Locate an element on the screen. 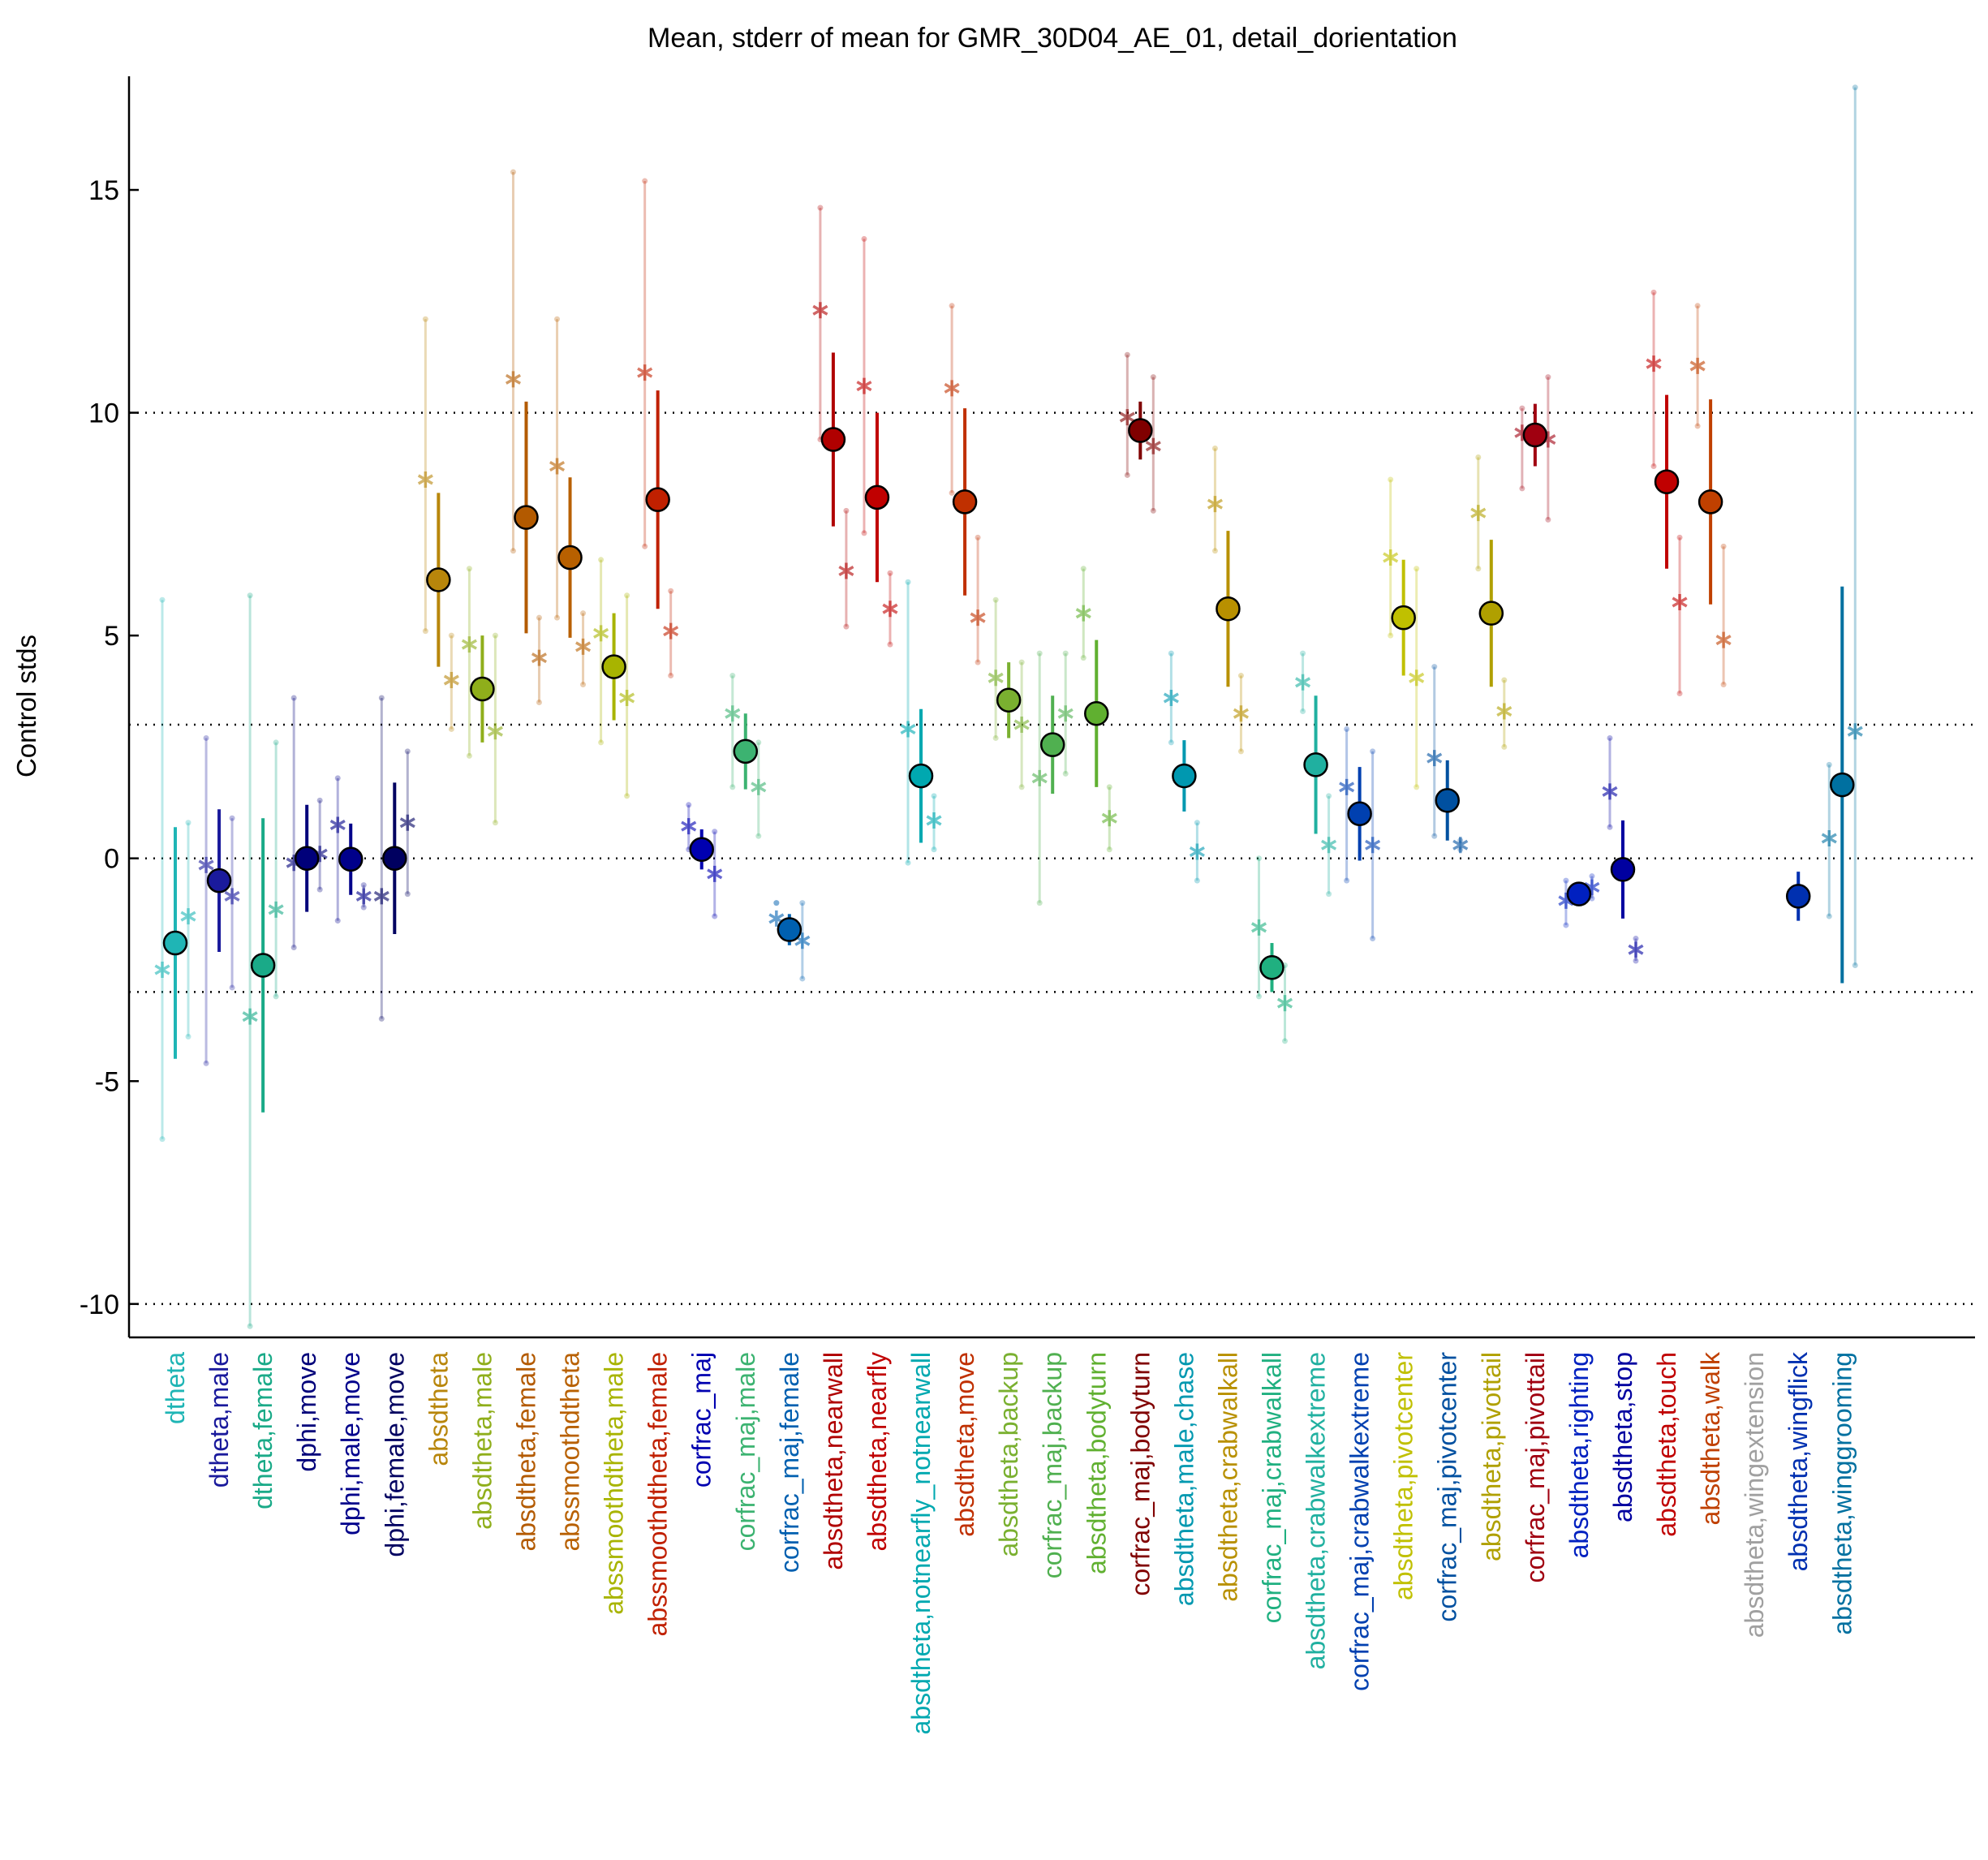 The width and height of the screenshot is (1988, 1860). x-tick-label: absdtheta,nearwall is located at coordinates (833, 1461).